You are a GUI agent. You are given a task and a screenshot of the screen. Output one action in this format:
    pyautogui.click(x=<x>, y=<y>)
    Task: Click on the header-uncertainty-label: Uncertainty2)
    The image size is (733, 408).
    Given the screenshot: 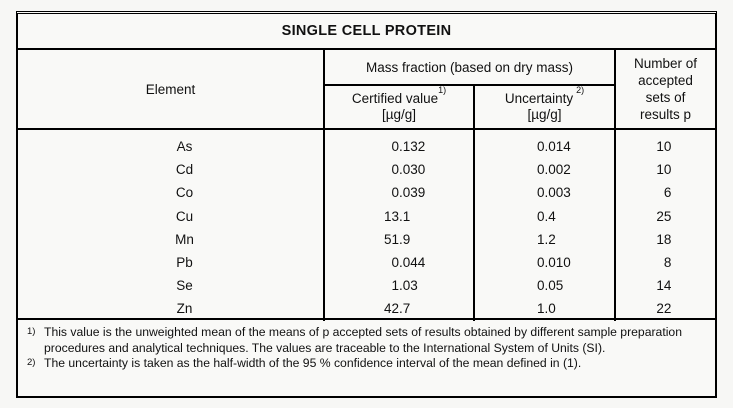 What is the action you would take?
    pyautogui.click(x=544, y=95)
    